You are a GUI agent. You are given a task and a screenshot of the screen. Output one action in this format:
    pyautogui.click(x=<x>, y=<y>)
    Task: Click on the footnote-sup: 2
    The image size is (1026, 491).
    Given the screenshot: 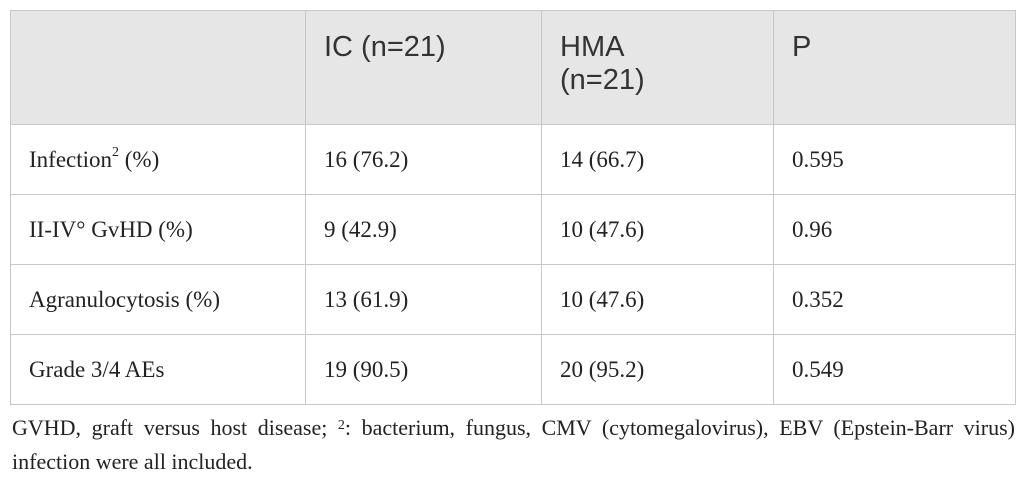 What is the action you would take?
    pyautogui.click(x=341, y=425)
    